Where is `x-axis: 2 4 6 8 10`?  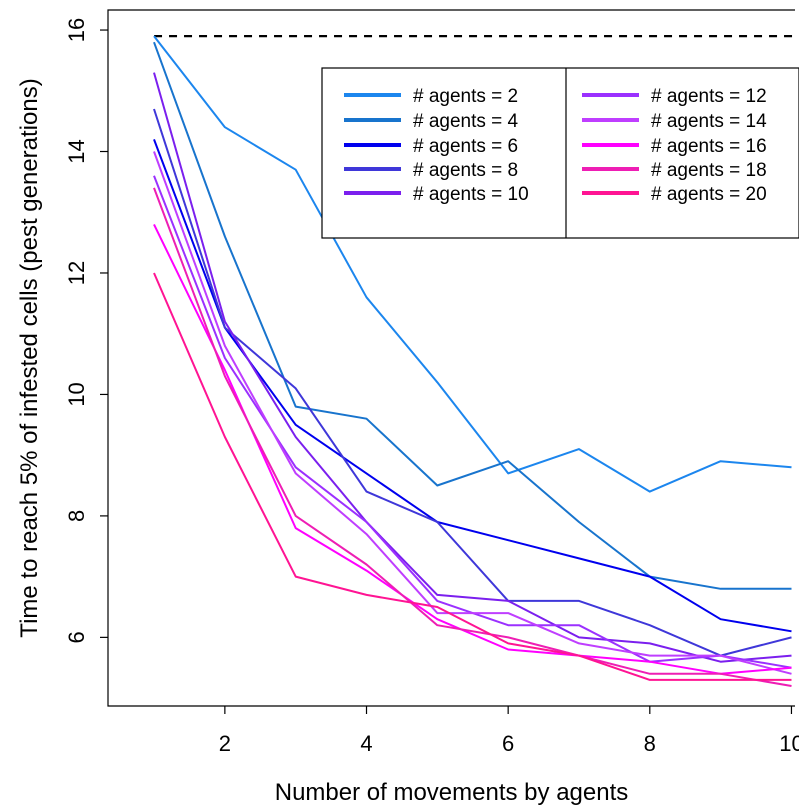
x-axis: 2 4 6 8 10 is located at coordinates (509, 731).